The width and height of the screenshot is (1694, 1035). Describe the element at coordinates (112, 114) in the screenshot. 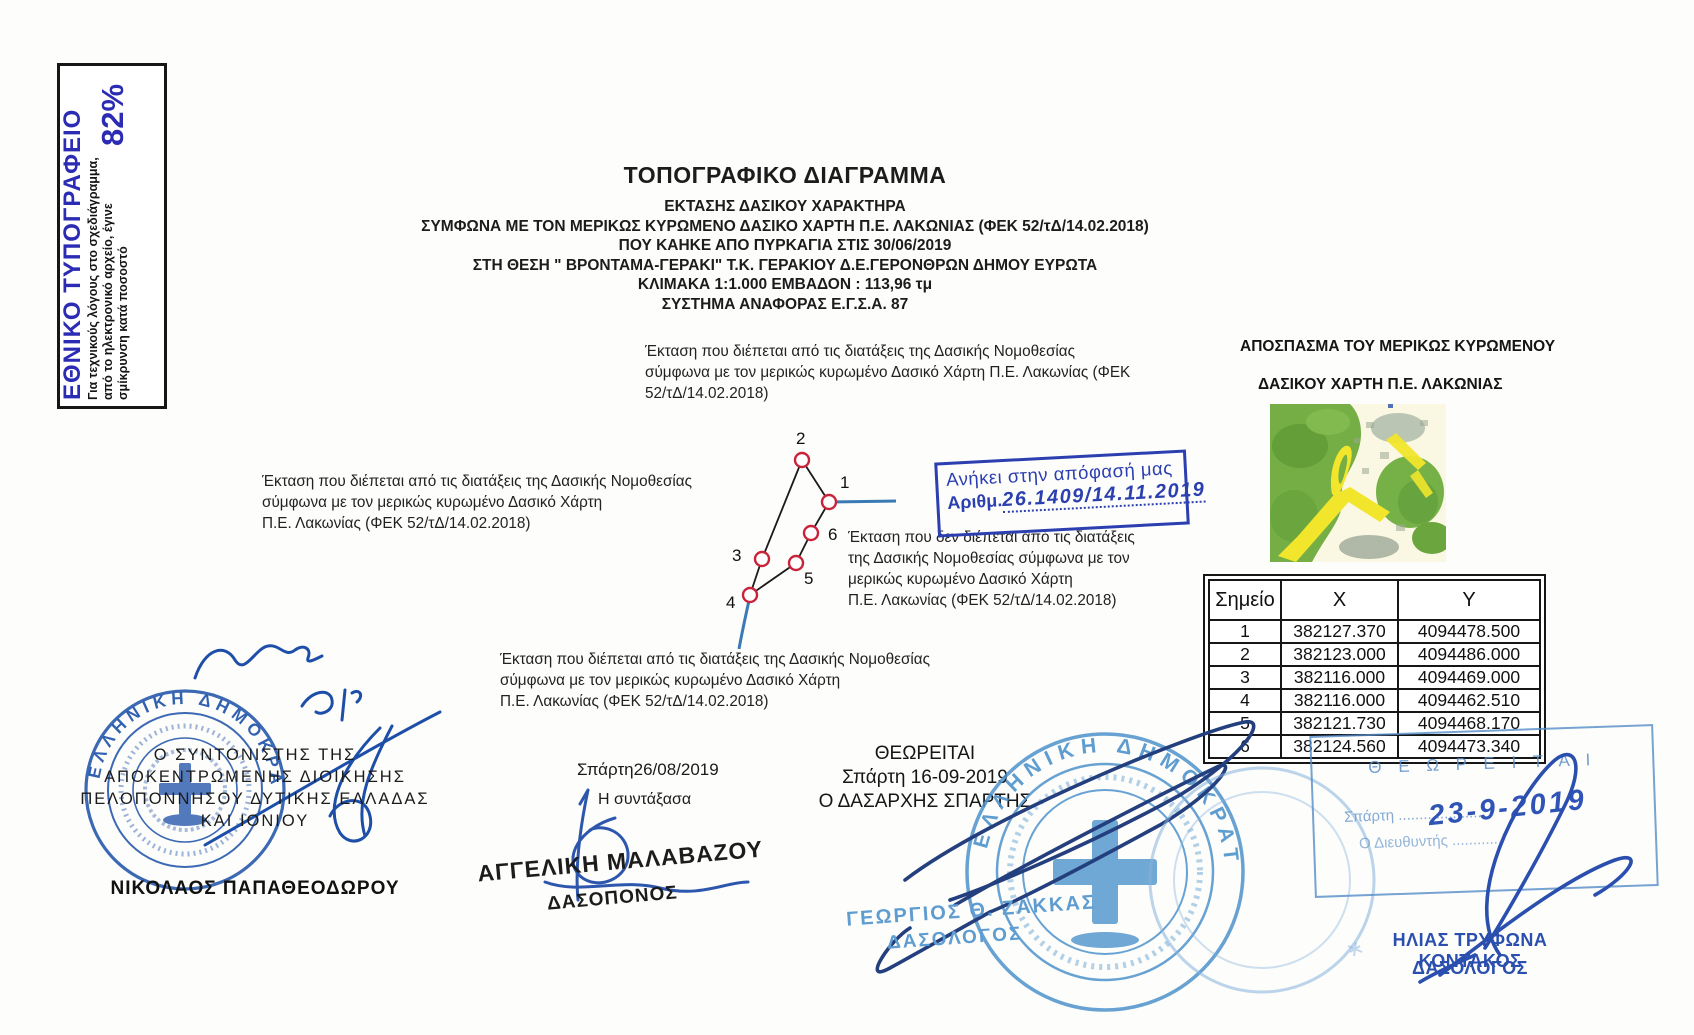

I see `print-office-percent: 82%` at that location.